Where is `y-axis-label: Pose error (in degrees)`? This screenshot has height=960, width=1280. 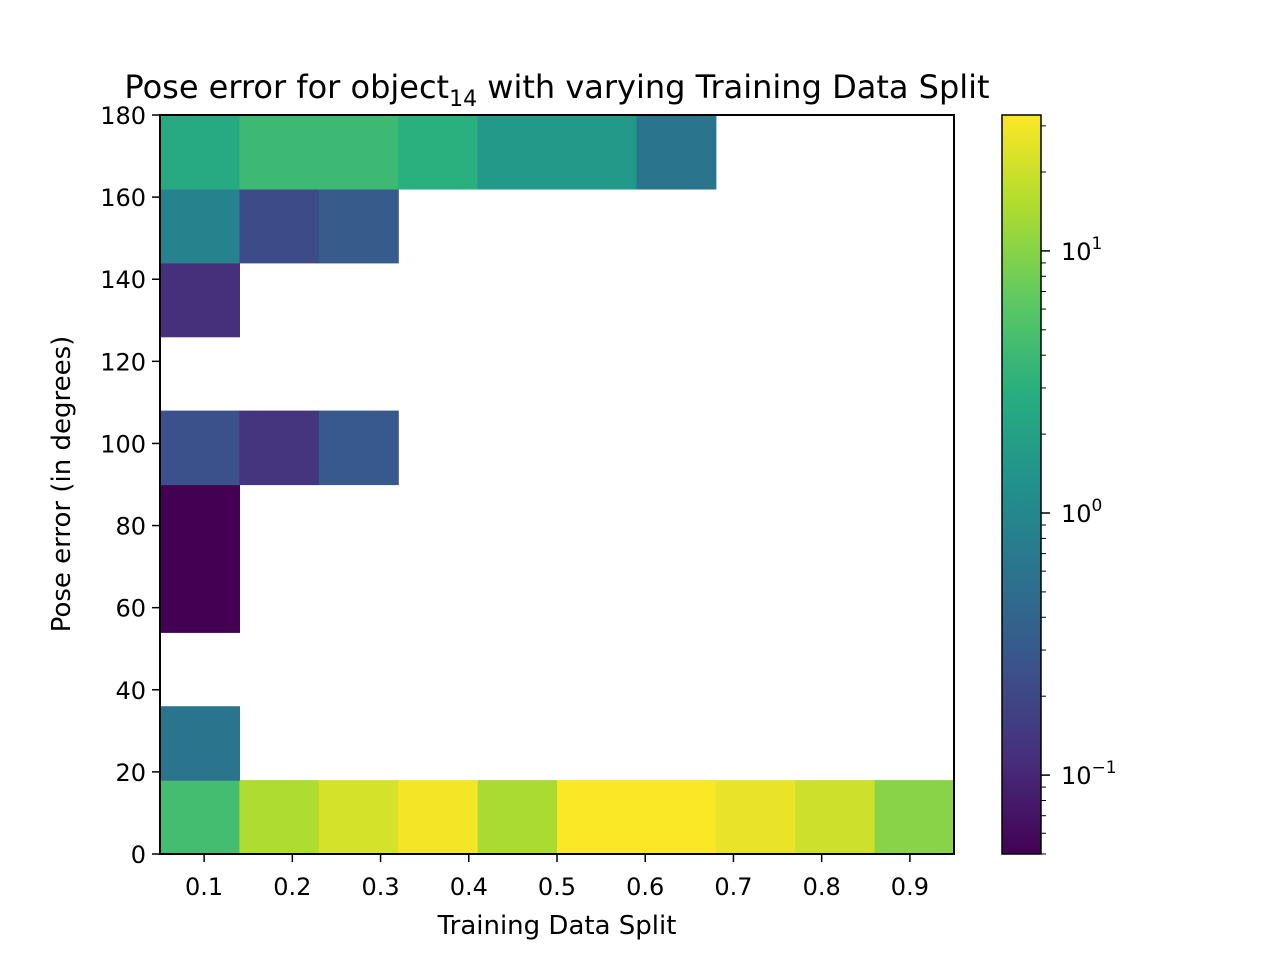 y-axis-label: Pose error (in degrees) is located at coordinates (62, 484).